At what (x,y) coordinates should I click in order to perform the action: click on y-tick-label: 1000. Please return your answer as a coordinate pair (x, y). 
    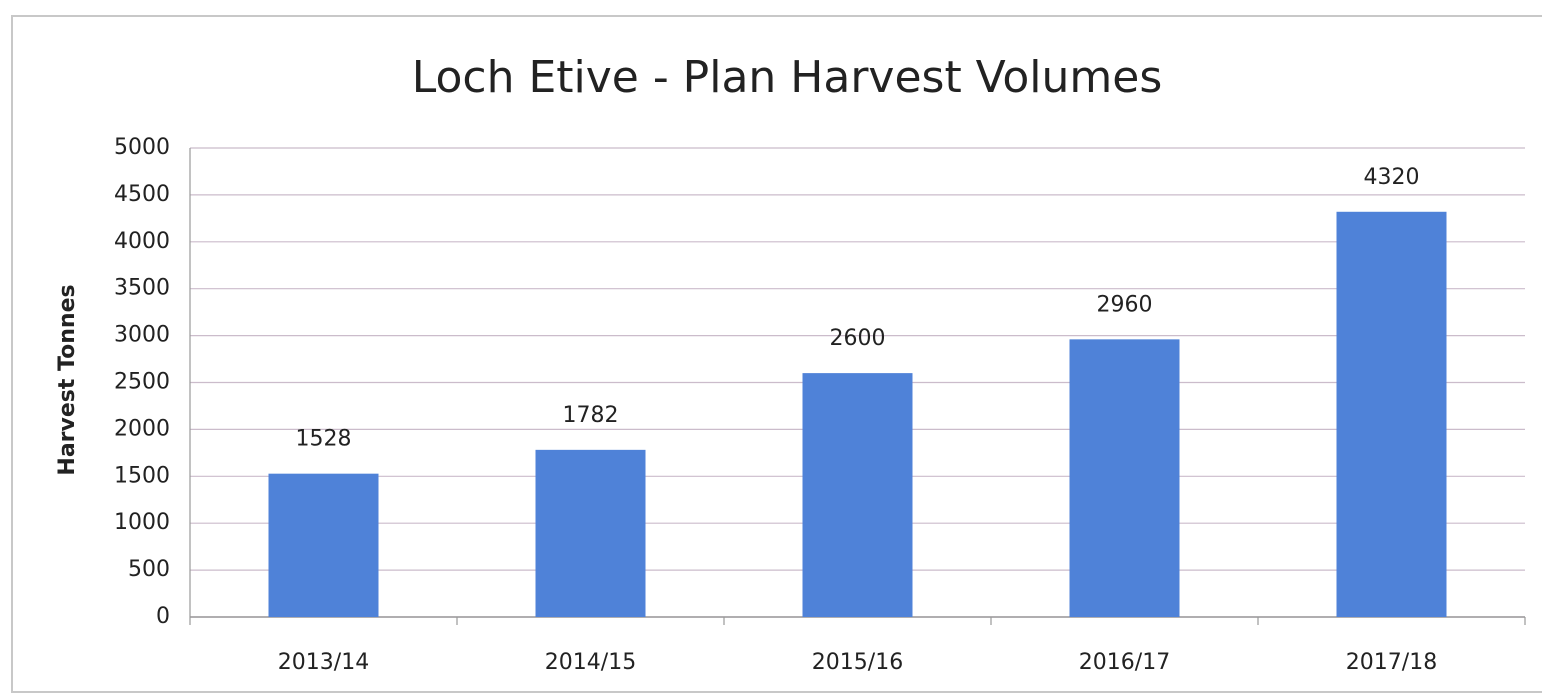
    Looking at the image, I should click on (142, 522).